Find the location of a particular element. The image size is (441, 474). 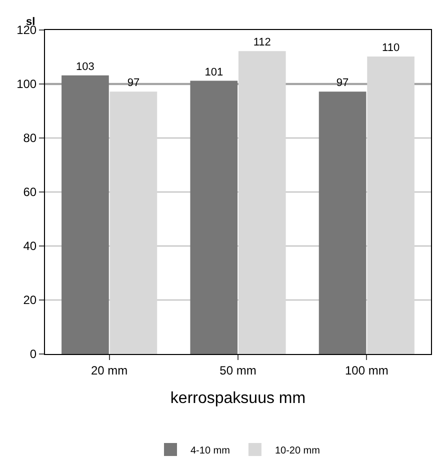

legend-label: 4-10 mm is located at coordinates (210, 450).